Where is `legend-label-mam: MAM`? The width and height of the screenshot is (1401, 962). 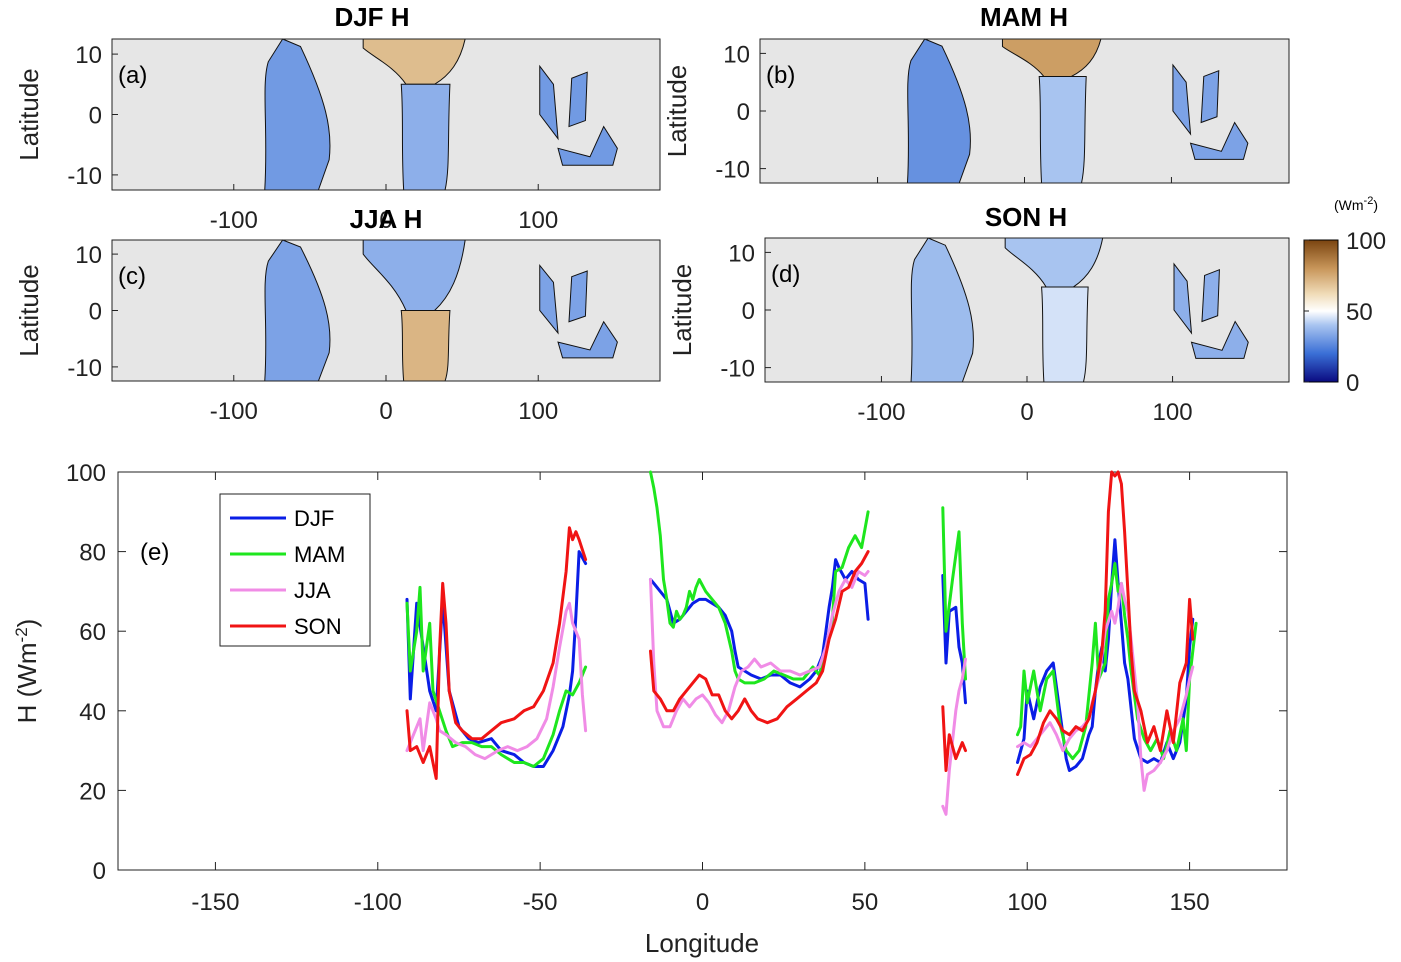
legend-label-mam: MAM is located at coordinates (319, 554).